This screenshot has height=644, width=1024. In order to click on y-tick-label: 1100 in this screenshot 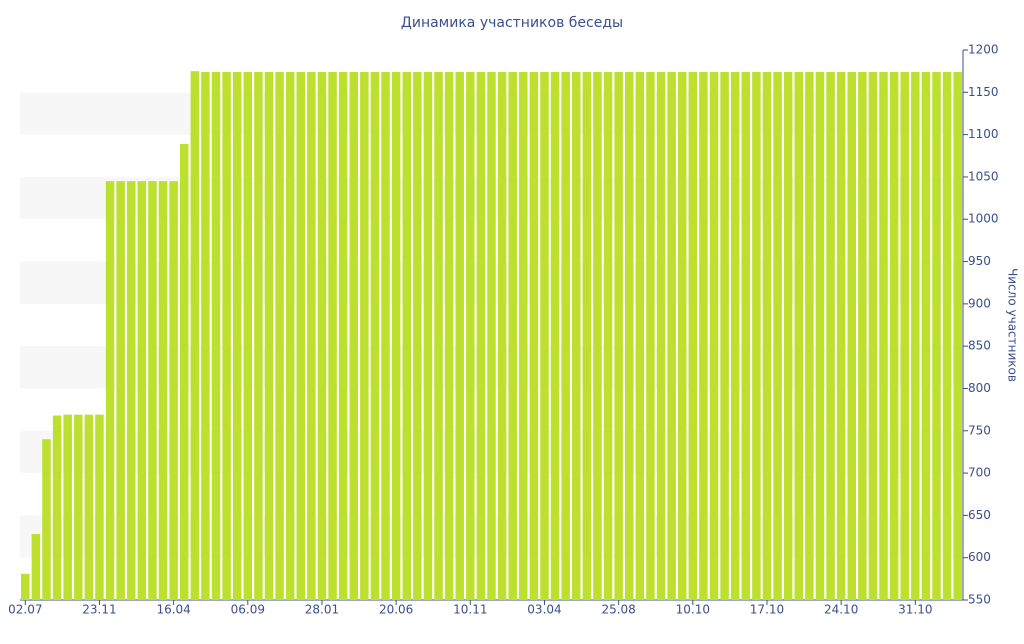, I will do `click(983, 134)`.